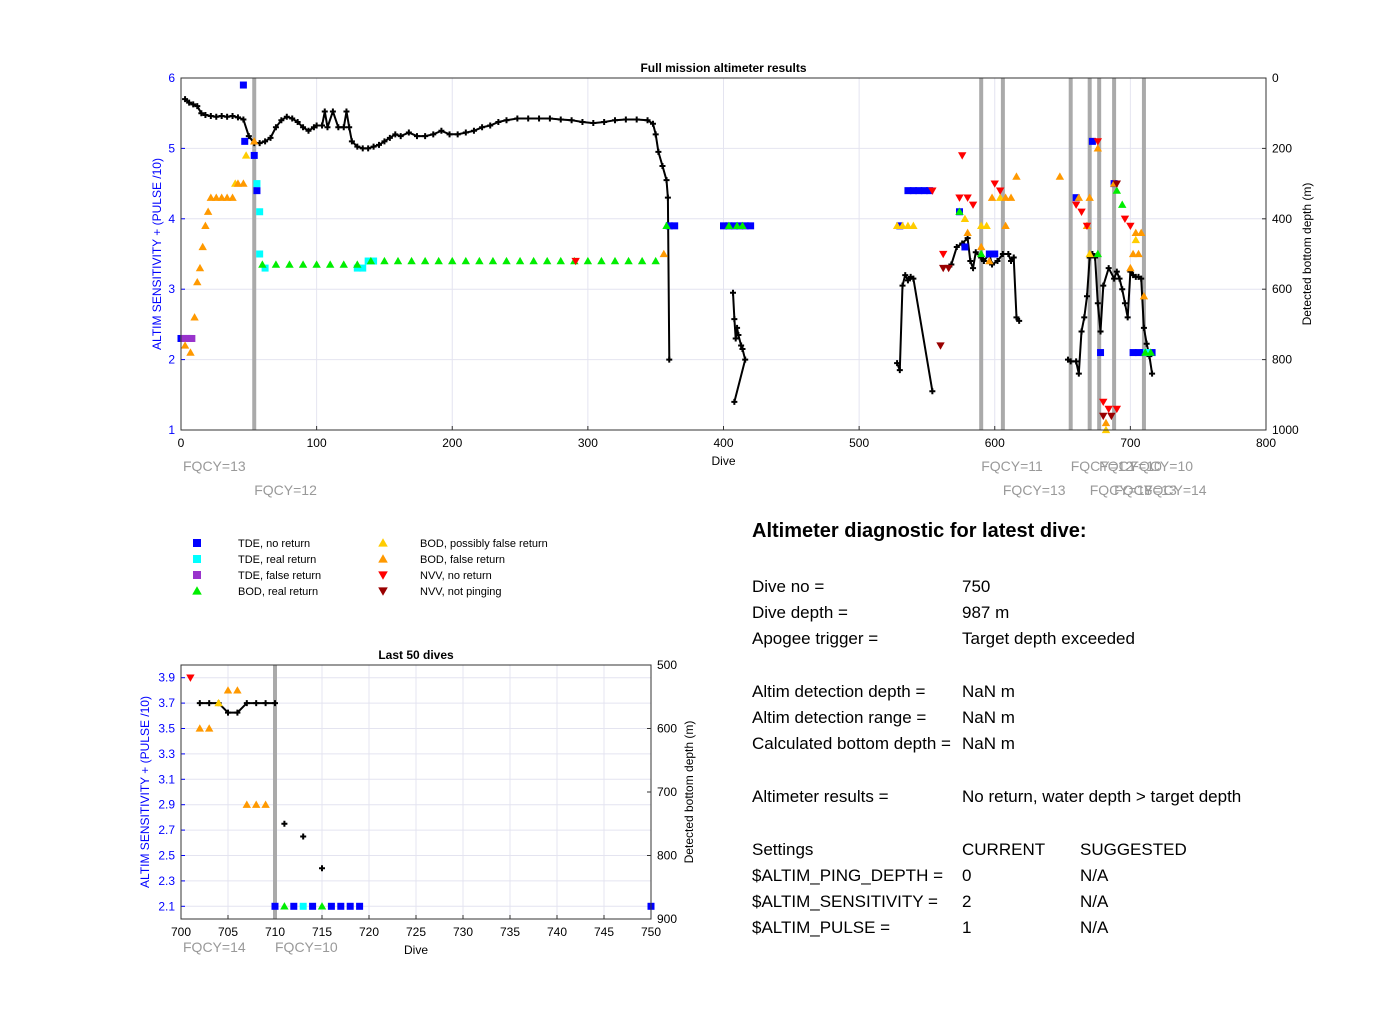  I want to click on y-tick-label: 3.1, so click(166, 779).